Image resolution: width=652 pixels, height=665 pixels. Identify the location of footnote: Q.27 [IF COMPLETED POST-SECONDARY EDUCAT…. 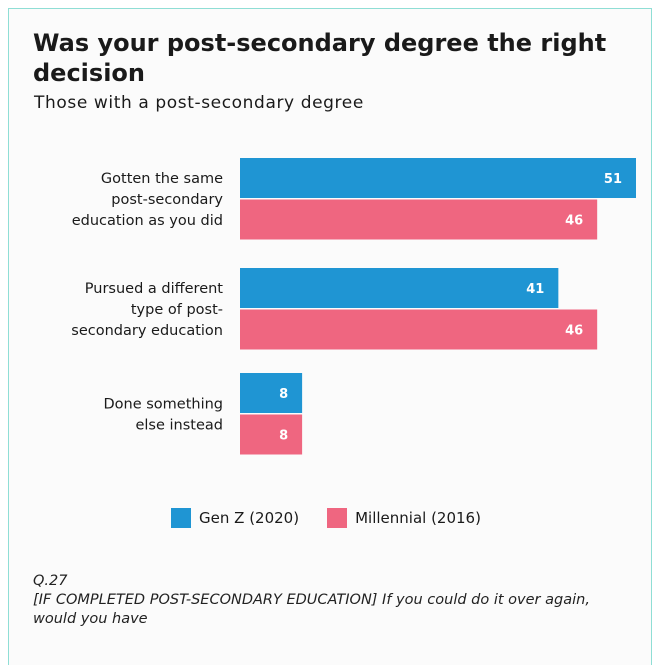
(333, 600).